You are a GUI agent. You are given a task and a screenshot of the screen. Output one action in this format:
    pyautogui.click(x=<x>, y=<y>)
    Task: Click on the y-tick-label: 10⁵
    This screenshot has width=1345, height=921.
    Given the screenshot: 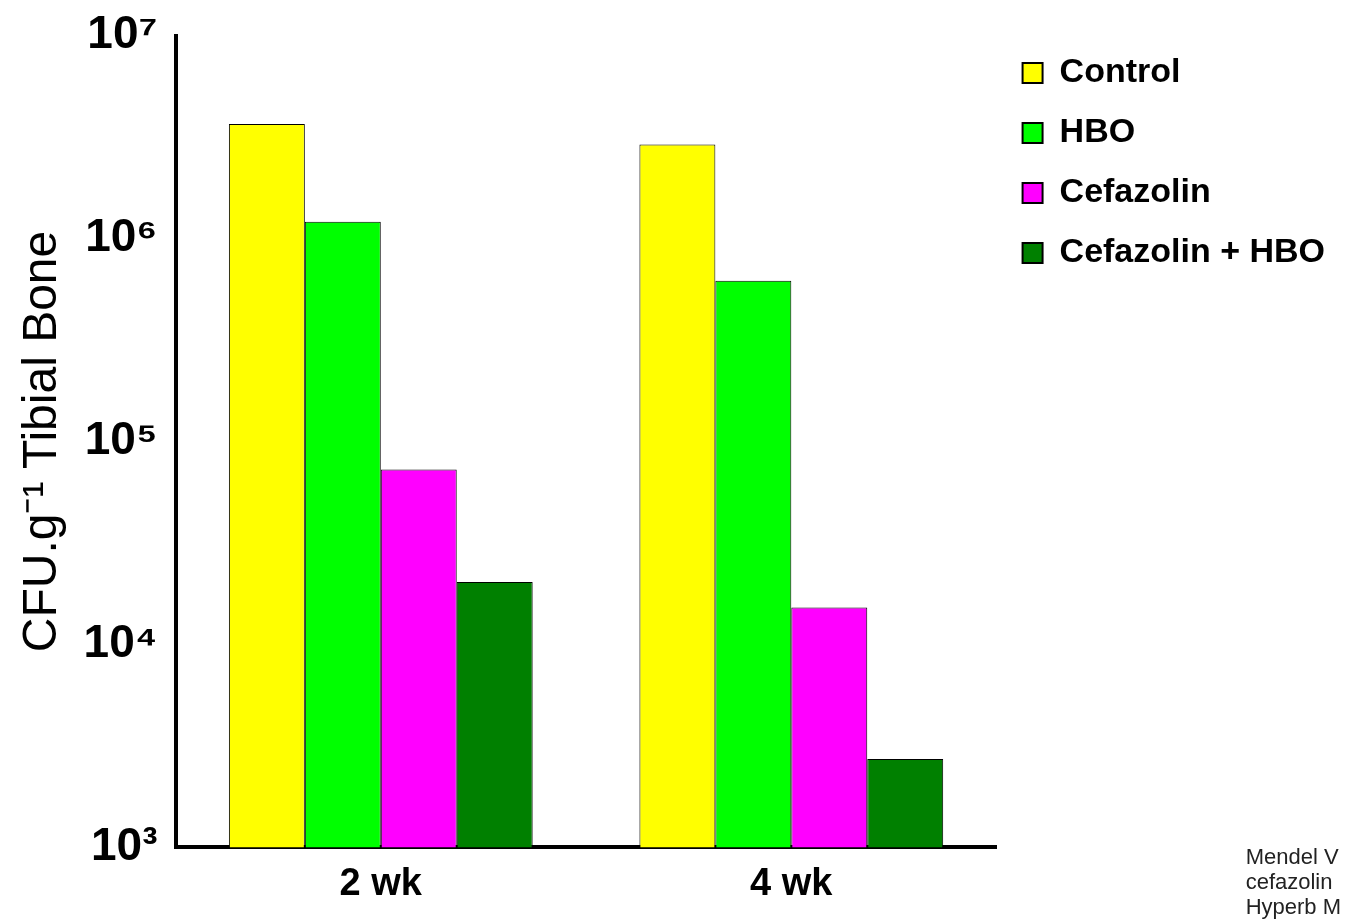 What is the action you would take?
    pyautogui.click(x=121, y=438)
    